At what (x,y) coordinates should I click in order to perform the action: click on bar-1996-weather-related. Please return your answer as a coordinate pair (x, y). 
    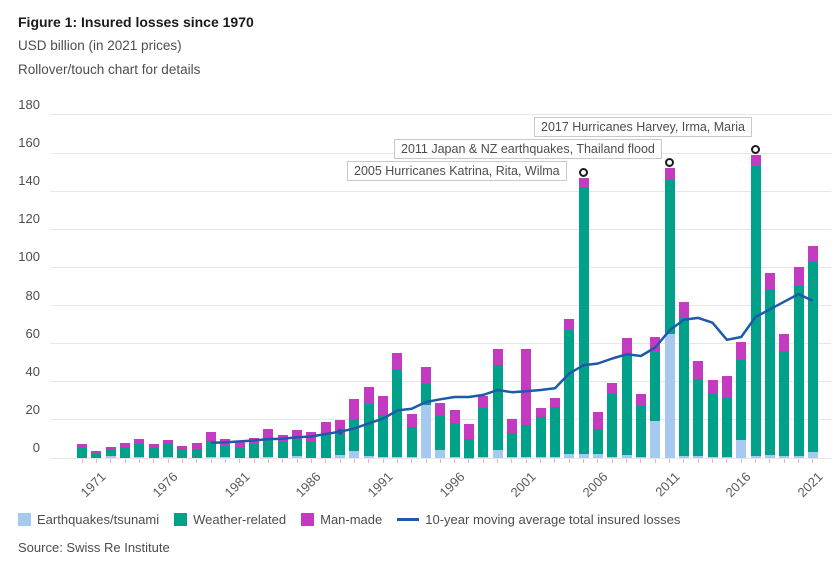
    Looking at the image, I should click on (454, 440).